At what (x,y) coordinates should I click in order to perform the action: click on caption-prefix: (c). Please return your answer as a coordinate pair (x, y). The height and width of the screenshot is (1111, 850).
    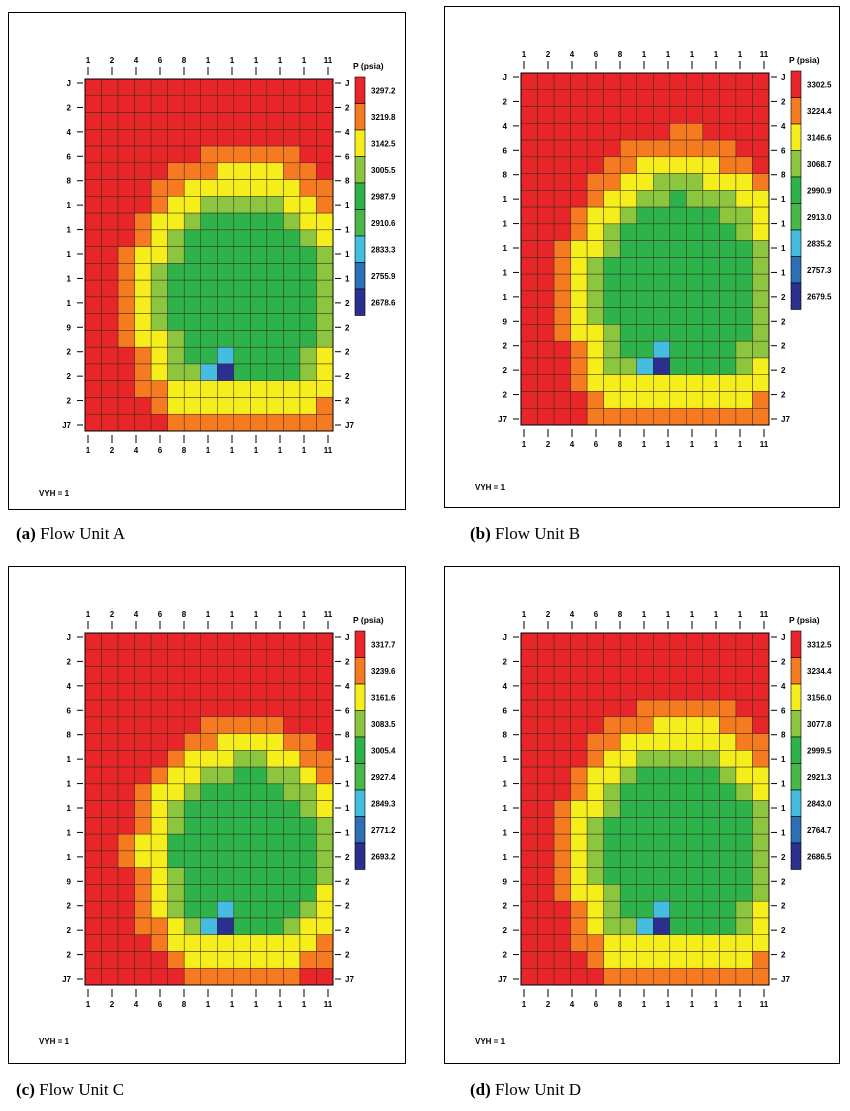
    Looking at the image, I should click on (25, 1089).